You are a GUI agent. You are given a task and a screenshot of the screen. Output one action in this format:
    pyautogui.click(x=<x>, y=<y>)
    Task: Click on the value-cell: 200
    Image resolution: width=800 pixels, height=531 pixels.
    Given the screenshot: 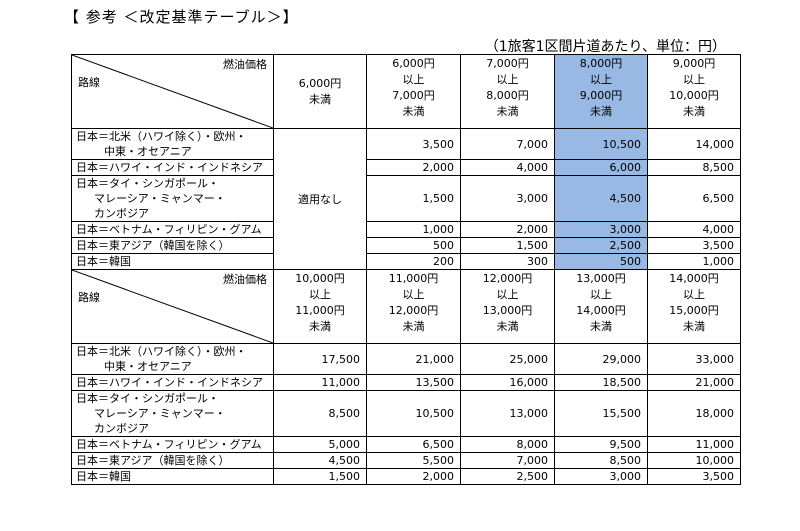 What is the action you would take?
    pyautogui.click(x=413, y=261)
    